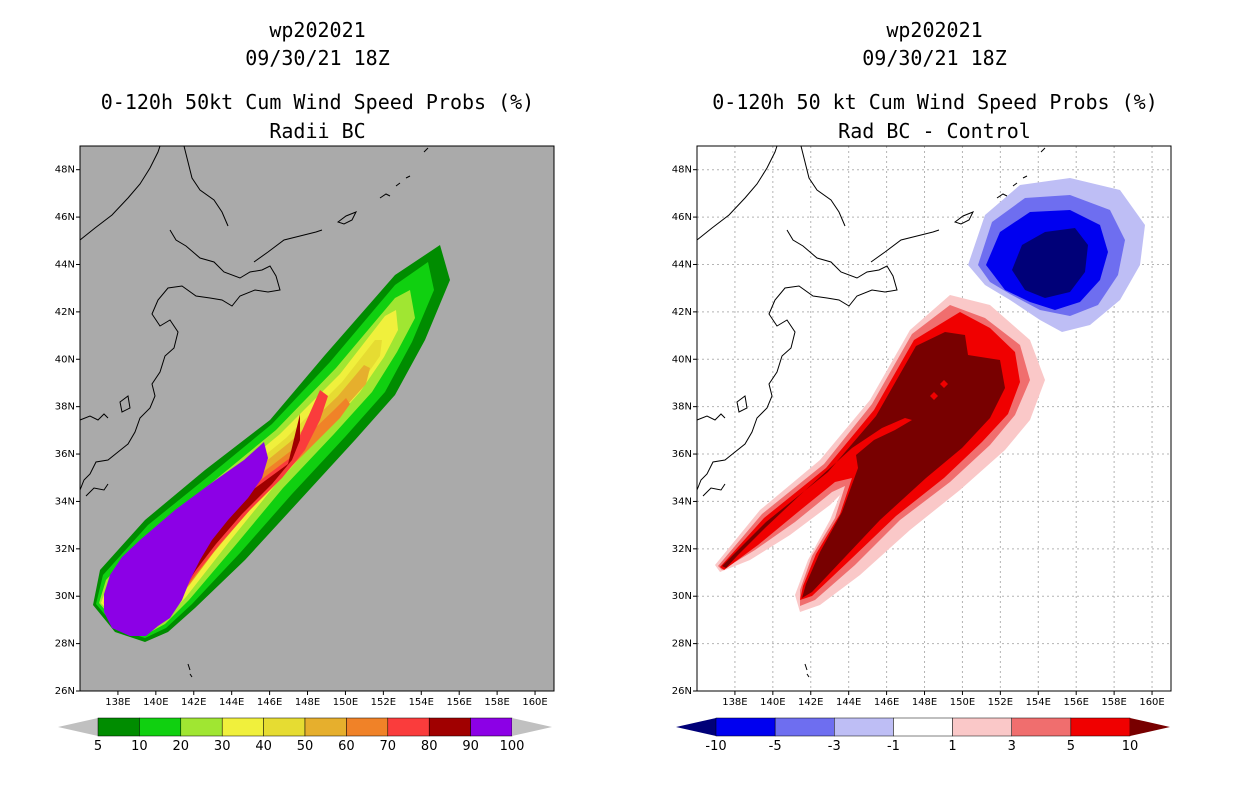  What do you see at coordinates (222, 746) in the screenshot?
I see `colorbar-label: 30` at bounding box center [222, 746].